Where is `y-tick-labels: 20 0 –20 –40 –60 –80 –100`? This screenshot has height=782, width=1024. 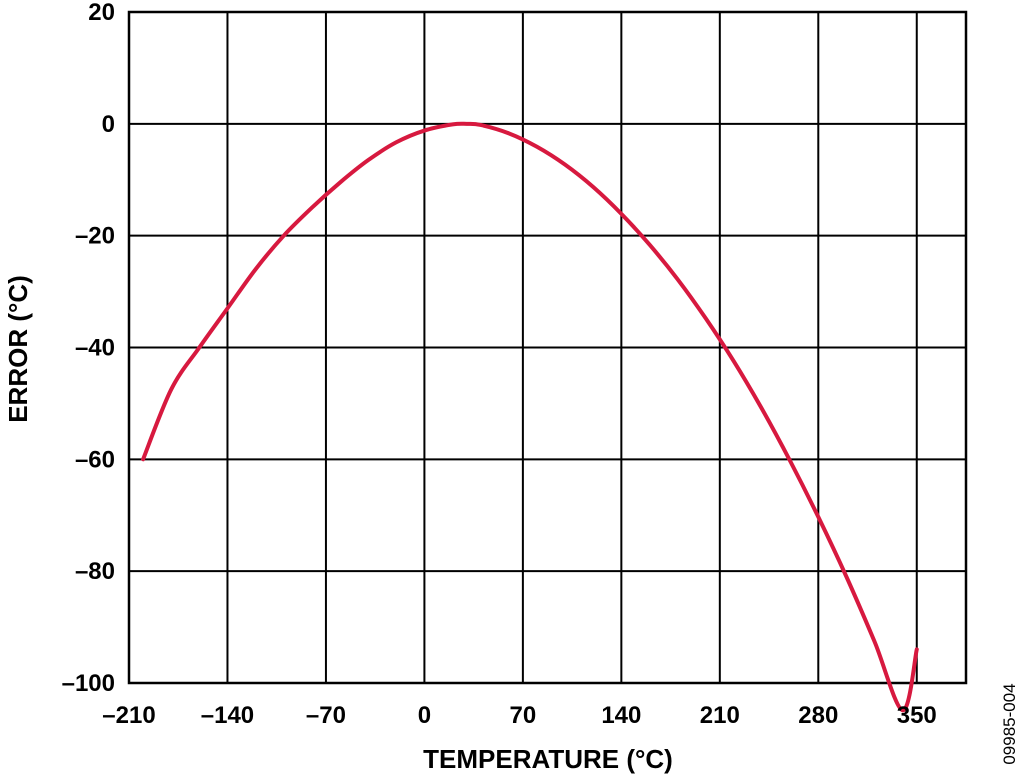
y-tick-labels: 20 0 –20 –40 –60 –80 –100 is located at coordinates (88, 348).